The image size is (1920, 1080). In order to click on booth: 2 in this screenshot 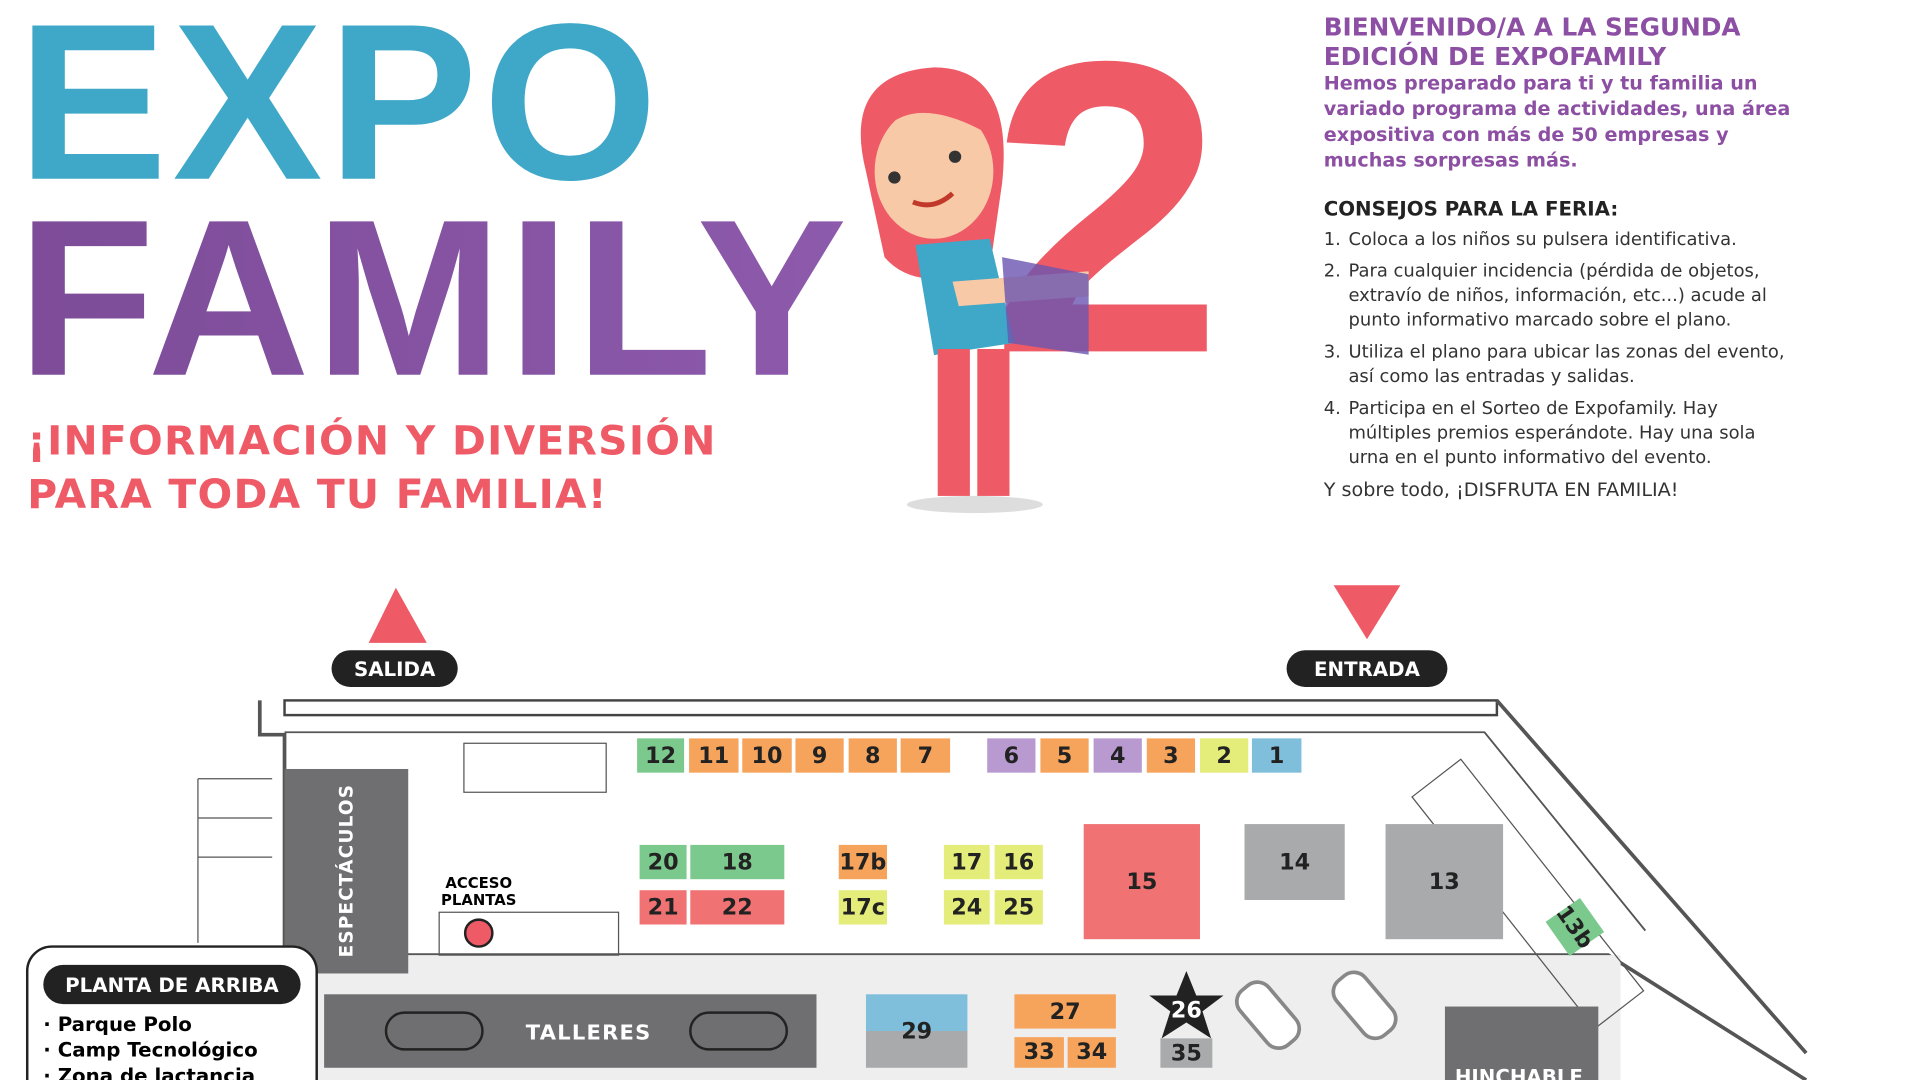, I will do `click(1224, 755)`.